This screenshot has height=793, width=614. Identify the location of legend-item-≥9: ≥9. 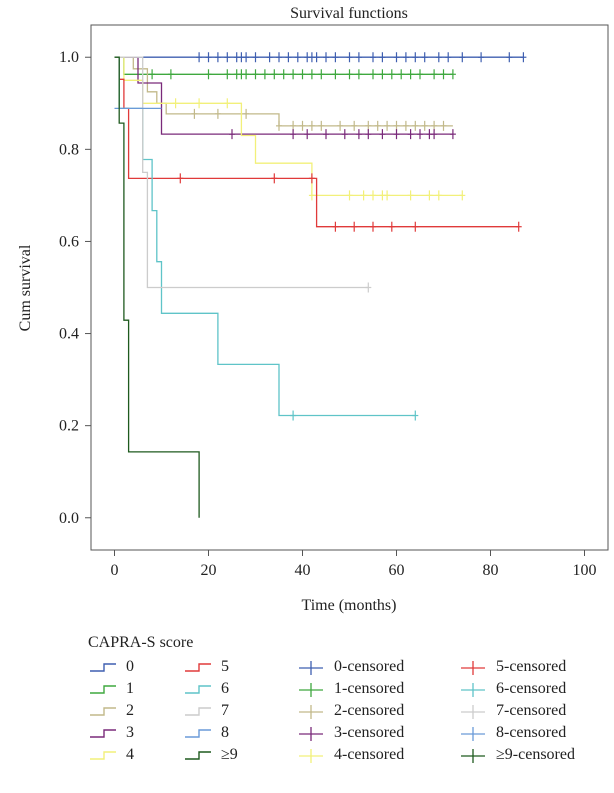
(210, 755).